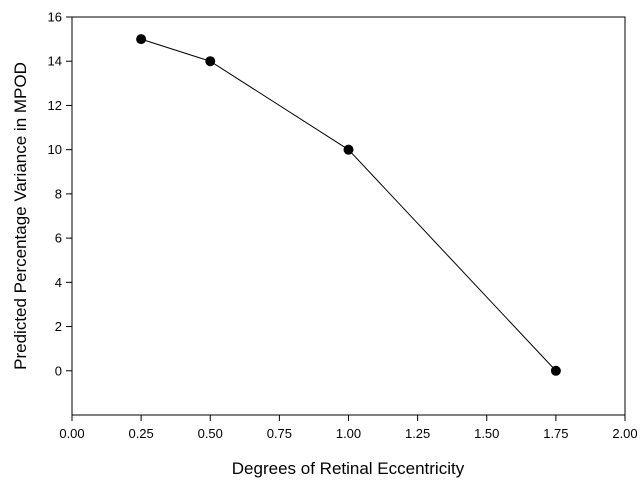 The width and height of the screenshot is (642, 481). I want to click on x-tick-label: 1.00, so click(348, 433).